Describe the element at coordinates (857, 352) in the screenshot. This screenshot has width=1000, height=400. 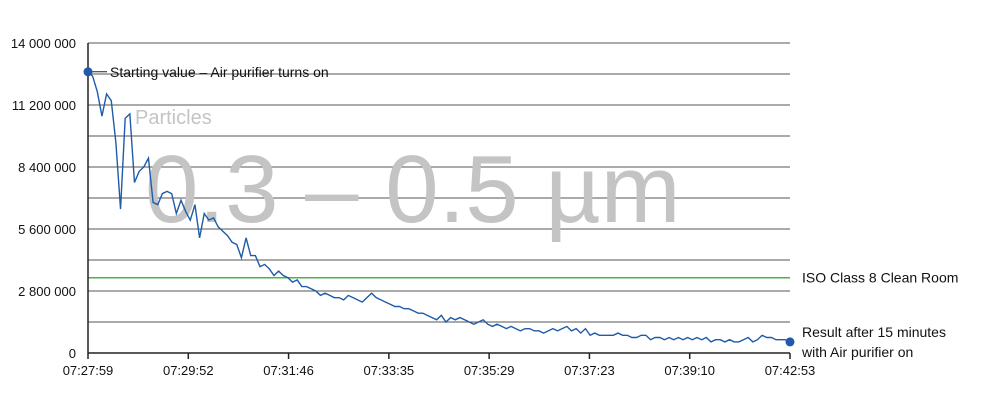
I see `end-annotation-line-2: with Air purifier on` at that location.